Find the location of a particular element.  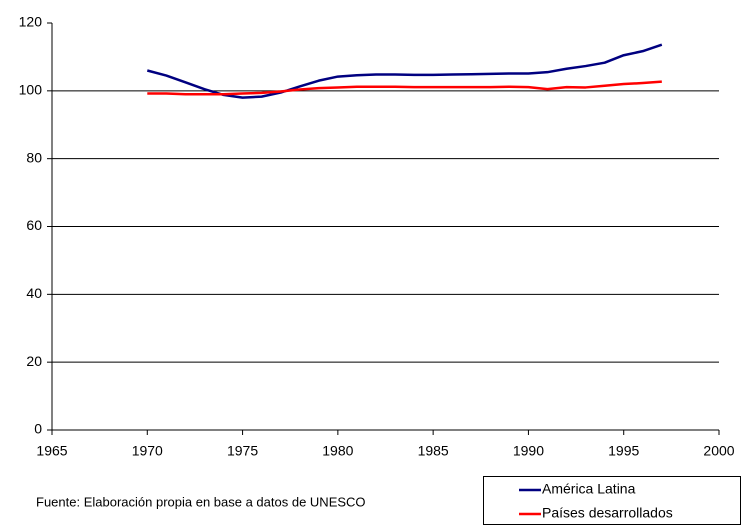

legend-label: América Latina is located at coordinates (589, 489).